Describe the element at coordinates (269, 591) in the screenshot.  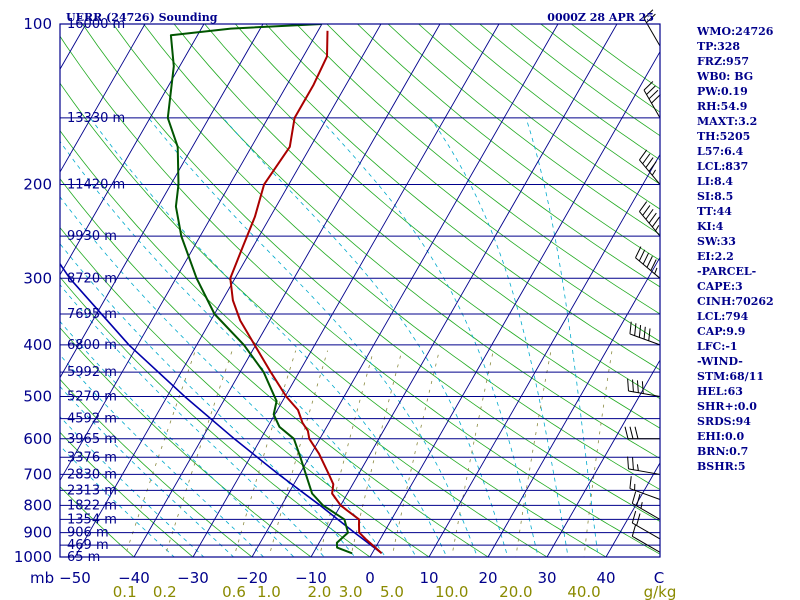
I see `mixing-ratio-tick-label: 1.0` at that location.